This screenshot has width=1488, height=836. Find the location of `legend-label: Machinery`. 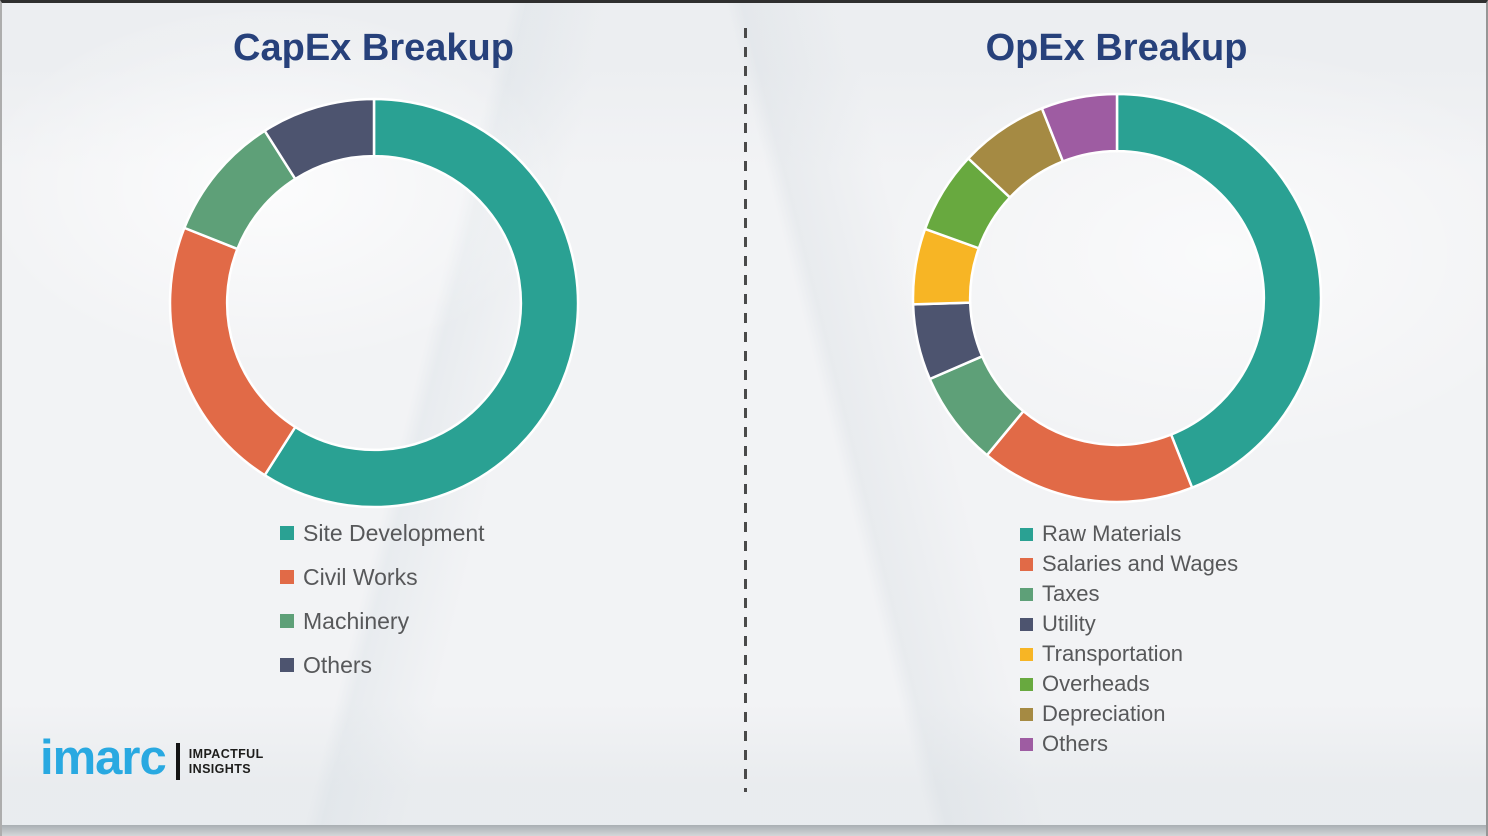

legend-label: Machinery is located at coordinates (356, 620).